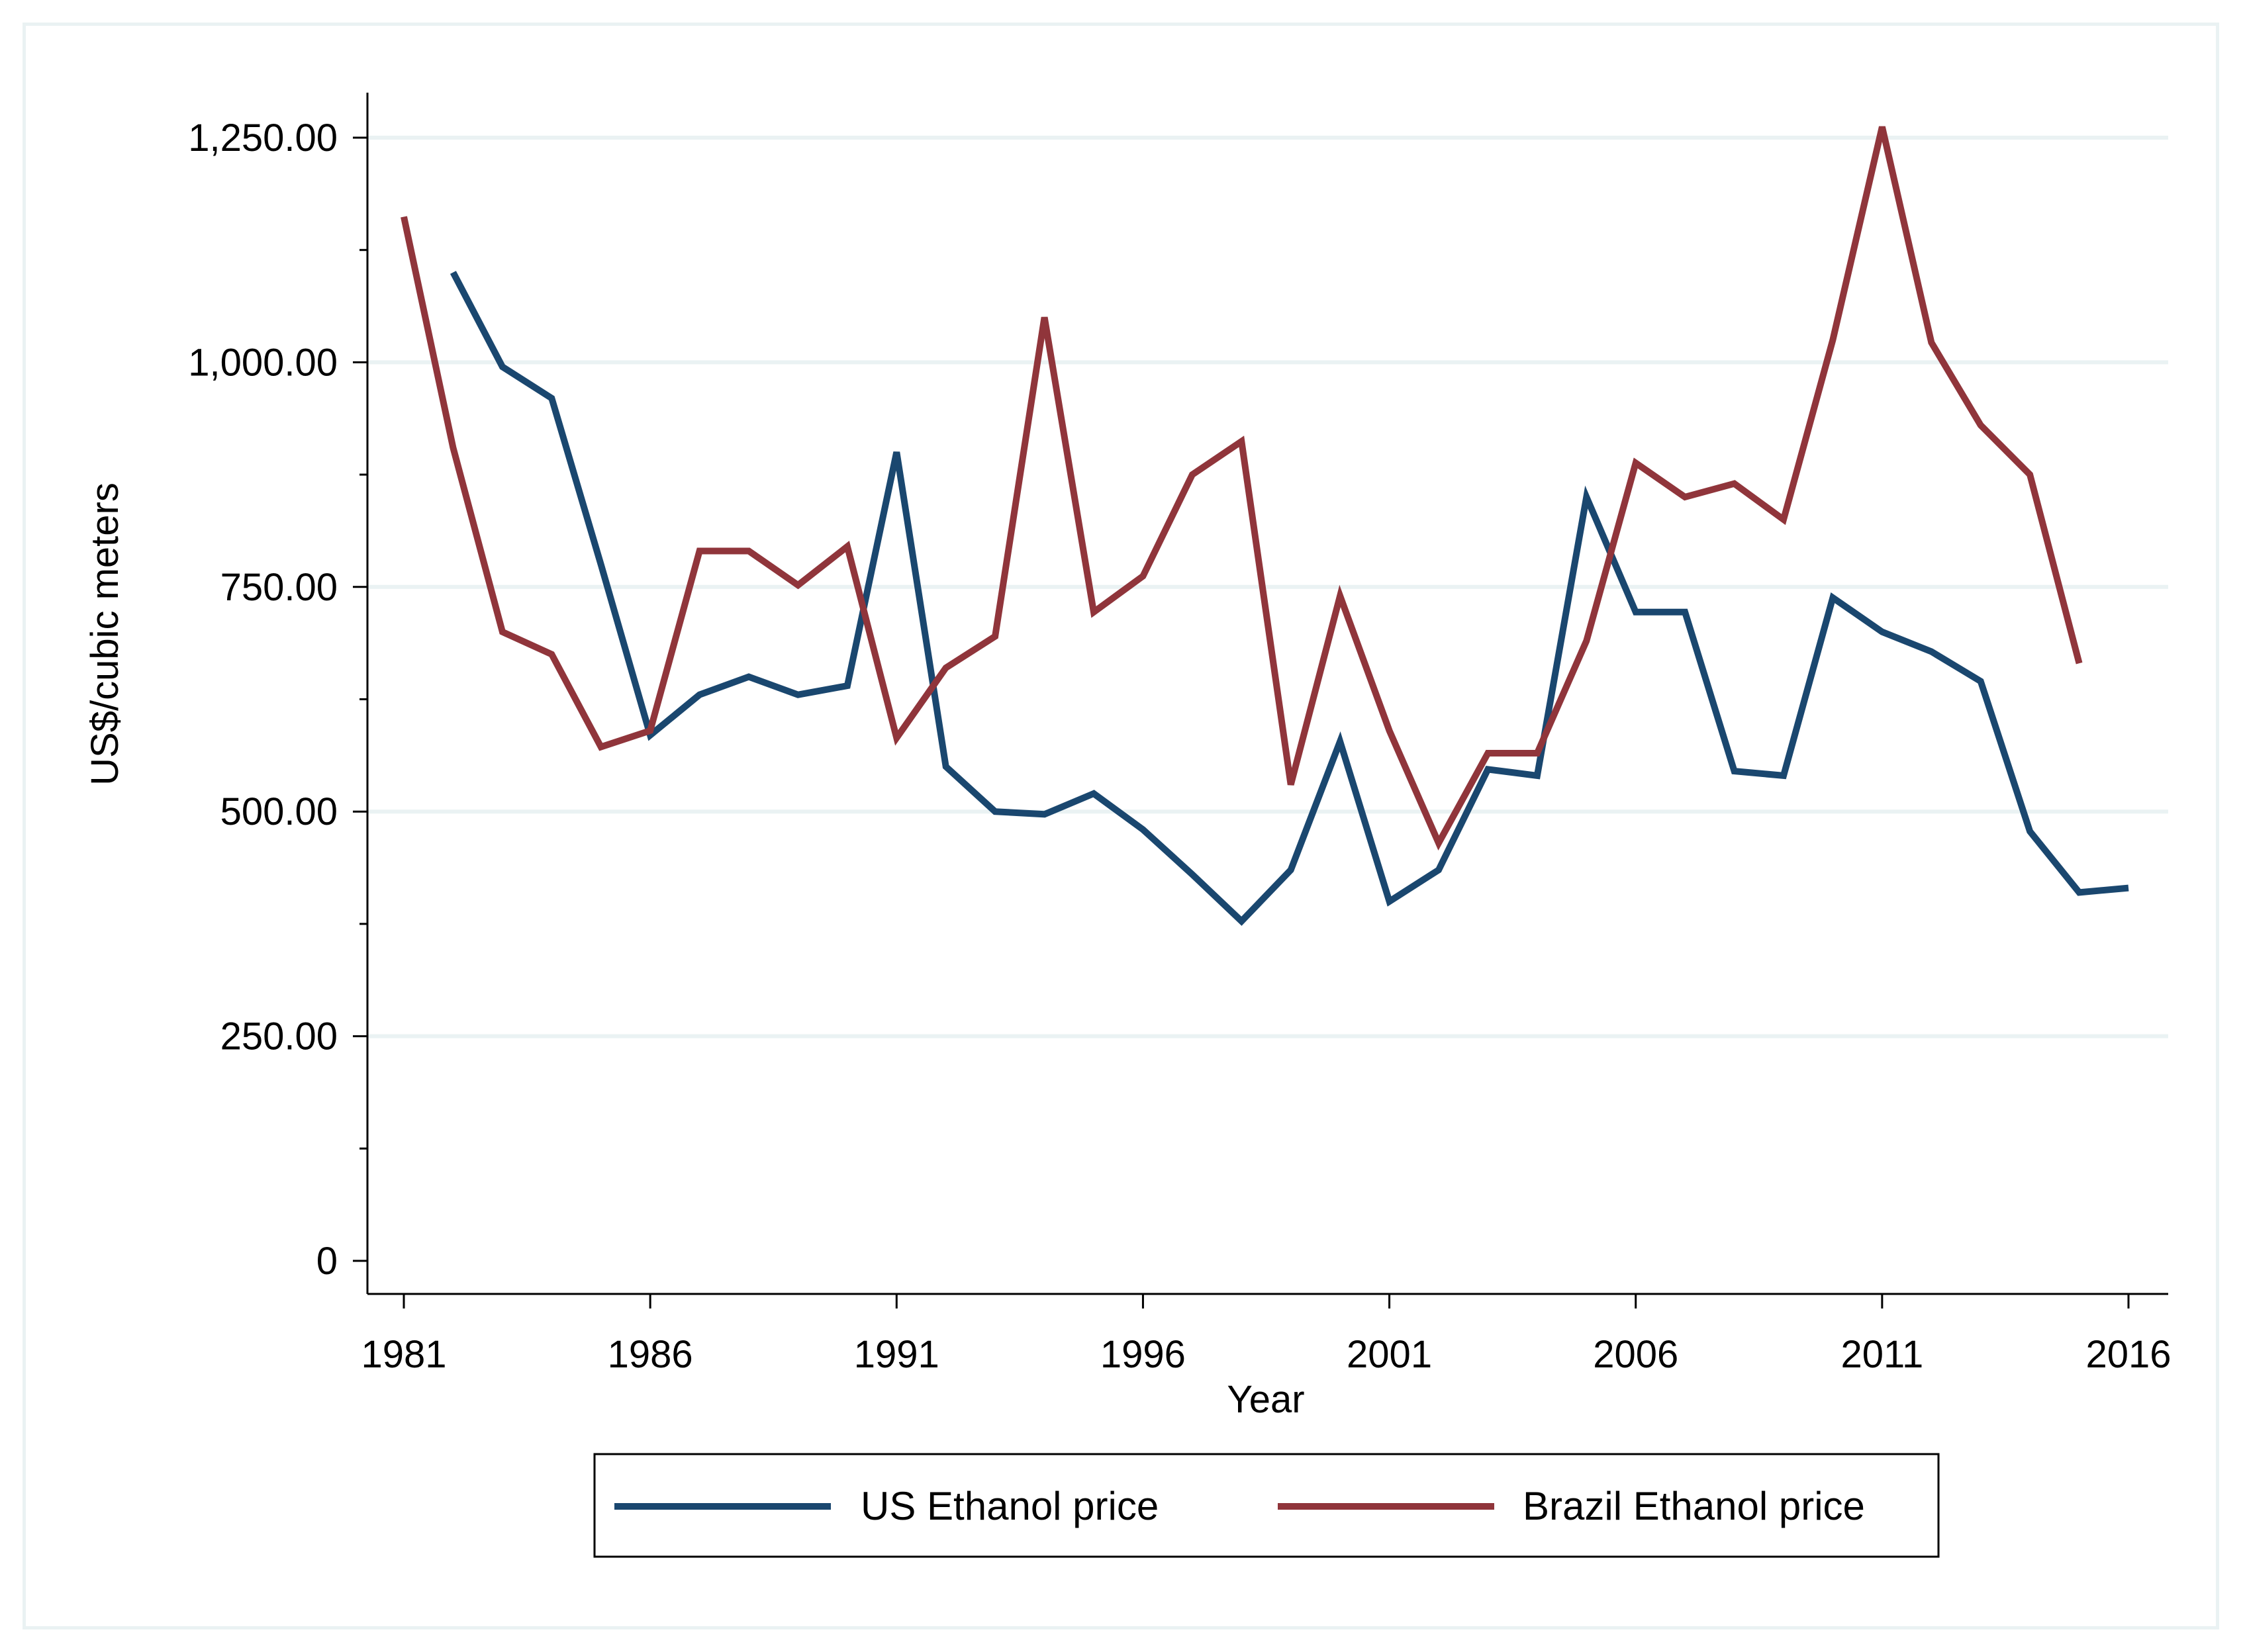  Describe the element at coordinates (896, 1354) in the screenshot. I see `x-tick-label: 1991` at that location.